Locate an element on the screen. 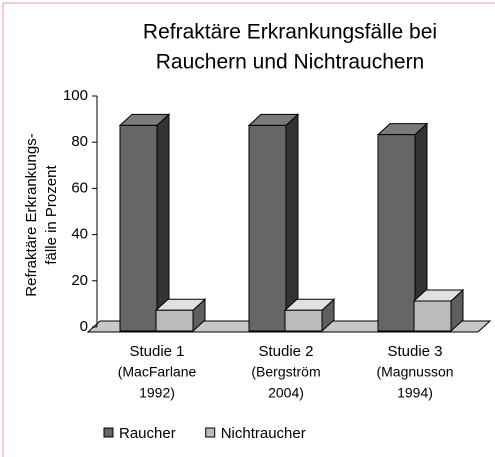  y-tick-label: 20 is located at coordinates (79, 280).